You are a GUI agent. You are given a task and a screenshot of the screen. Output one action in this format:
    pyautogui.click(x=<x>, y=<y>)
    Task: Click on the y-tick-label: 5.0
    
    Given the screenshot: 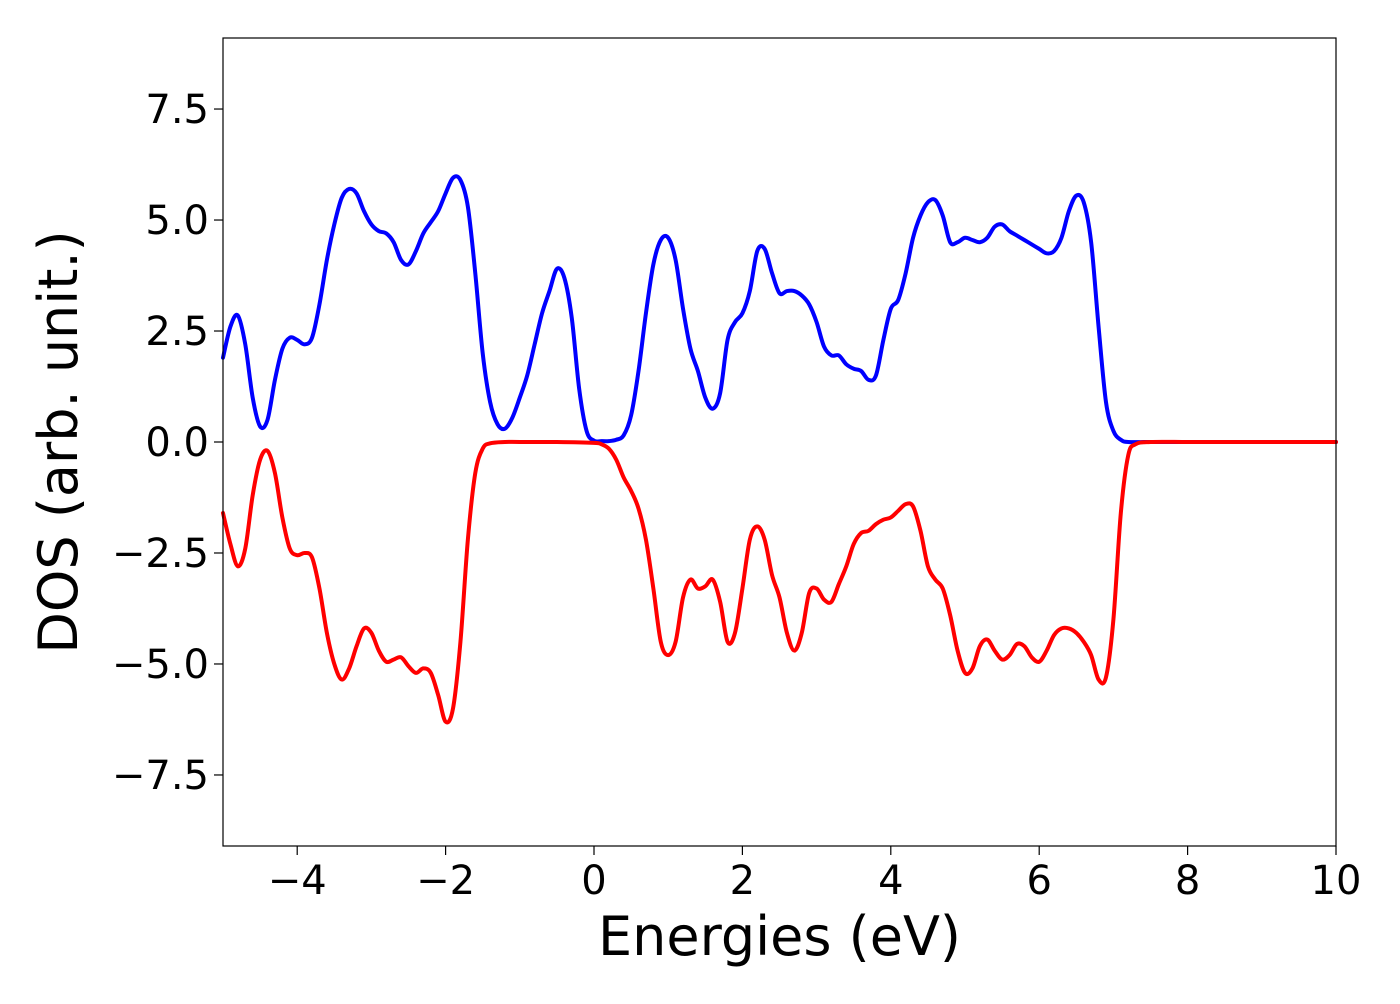 What is the action you would take?
    pyautogui.click(x=177, y=221)
    